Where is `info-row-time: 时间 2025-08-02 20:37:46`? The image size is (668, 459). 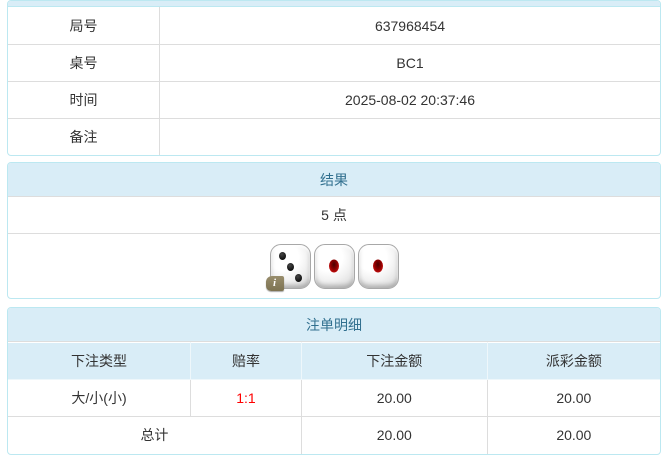 info-row-time: 时间 2025-08-02 20:37:46 is located at coordinates (334, 99).